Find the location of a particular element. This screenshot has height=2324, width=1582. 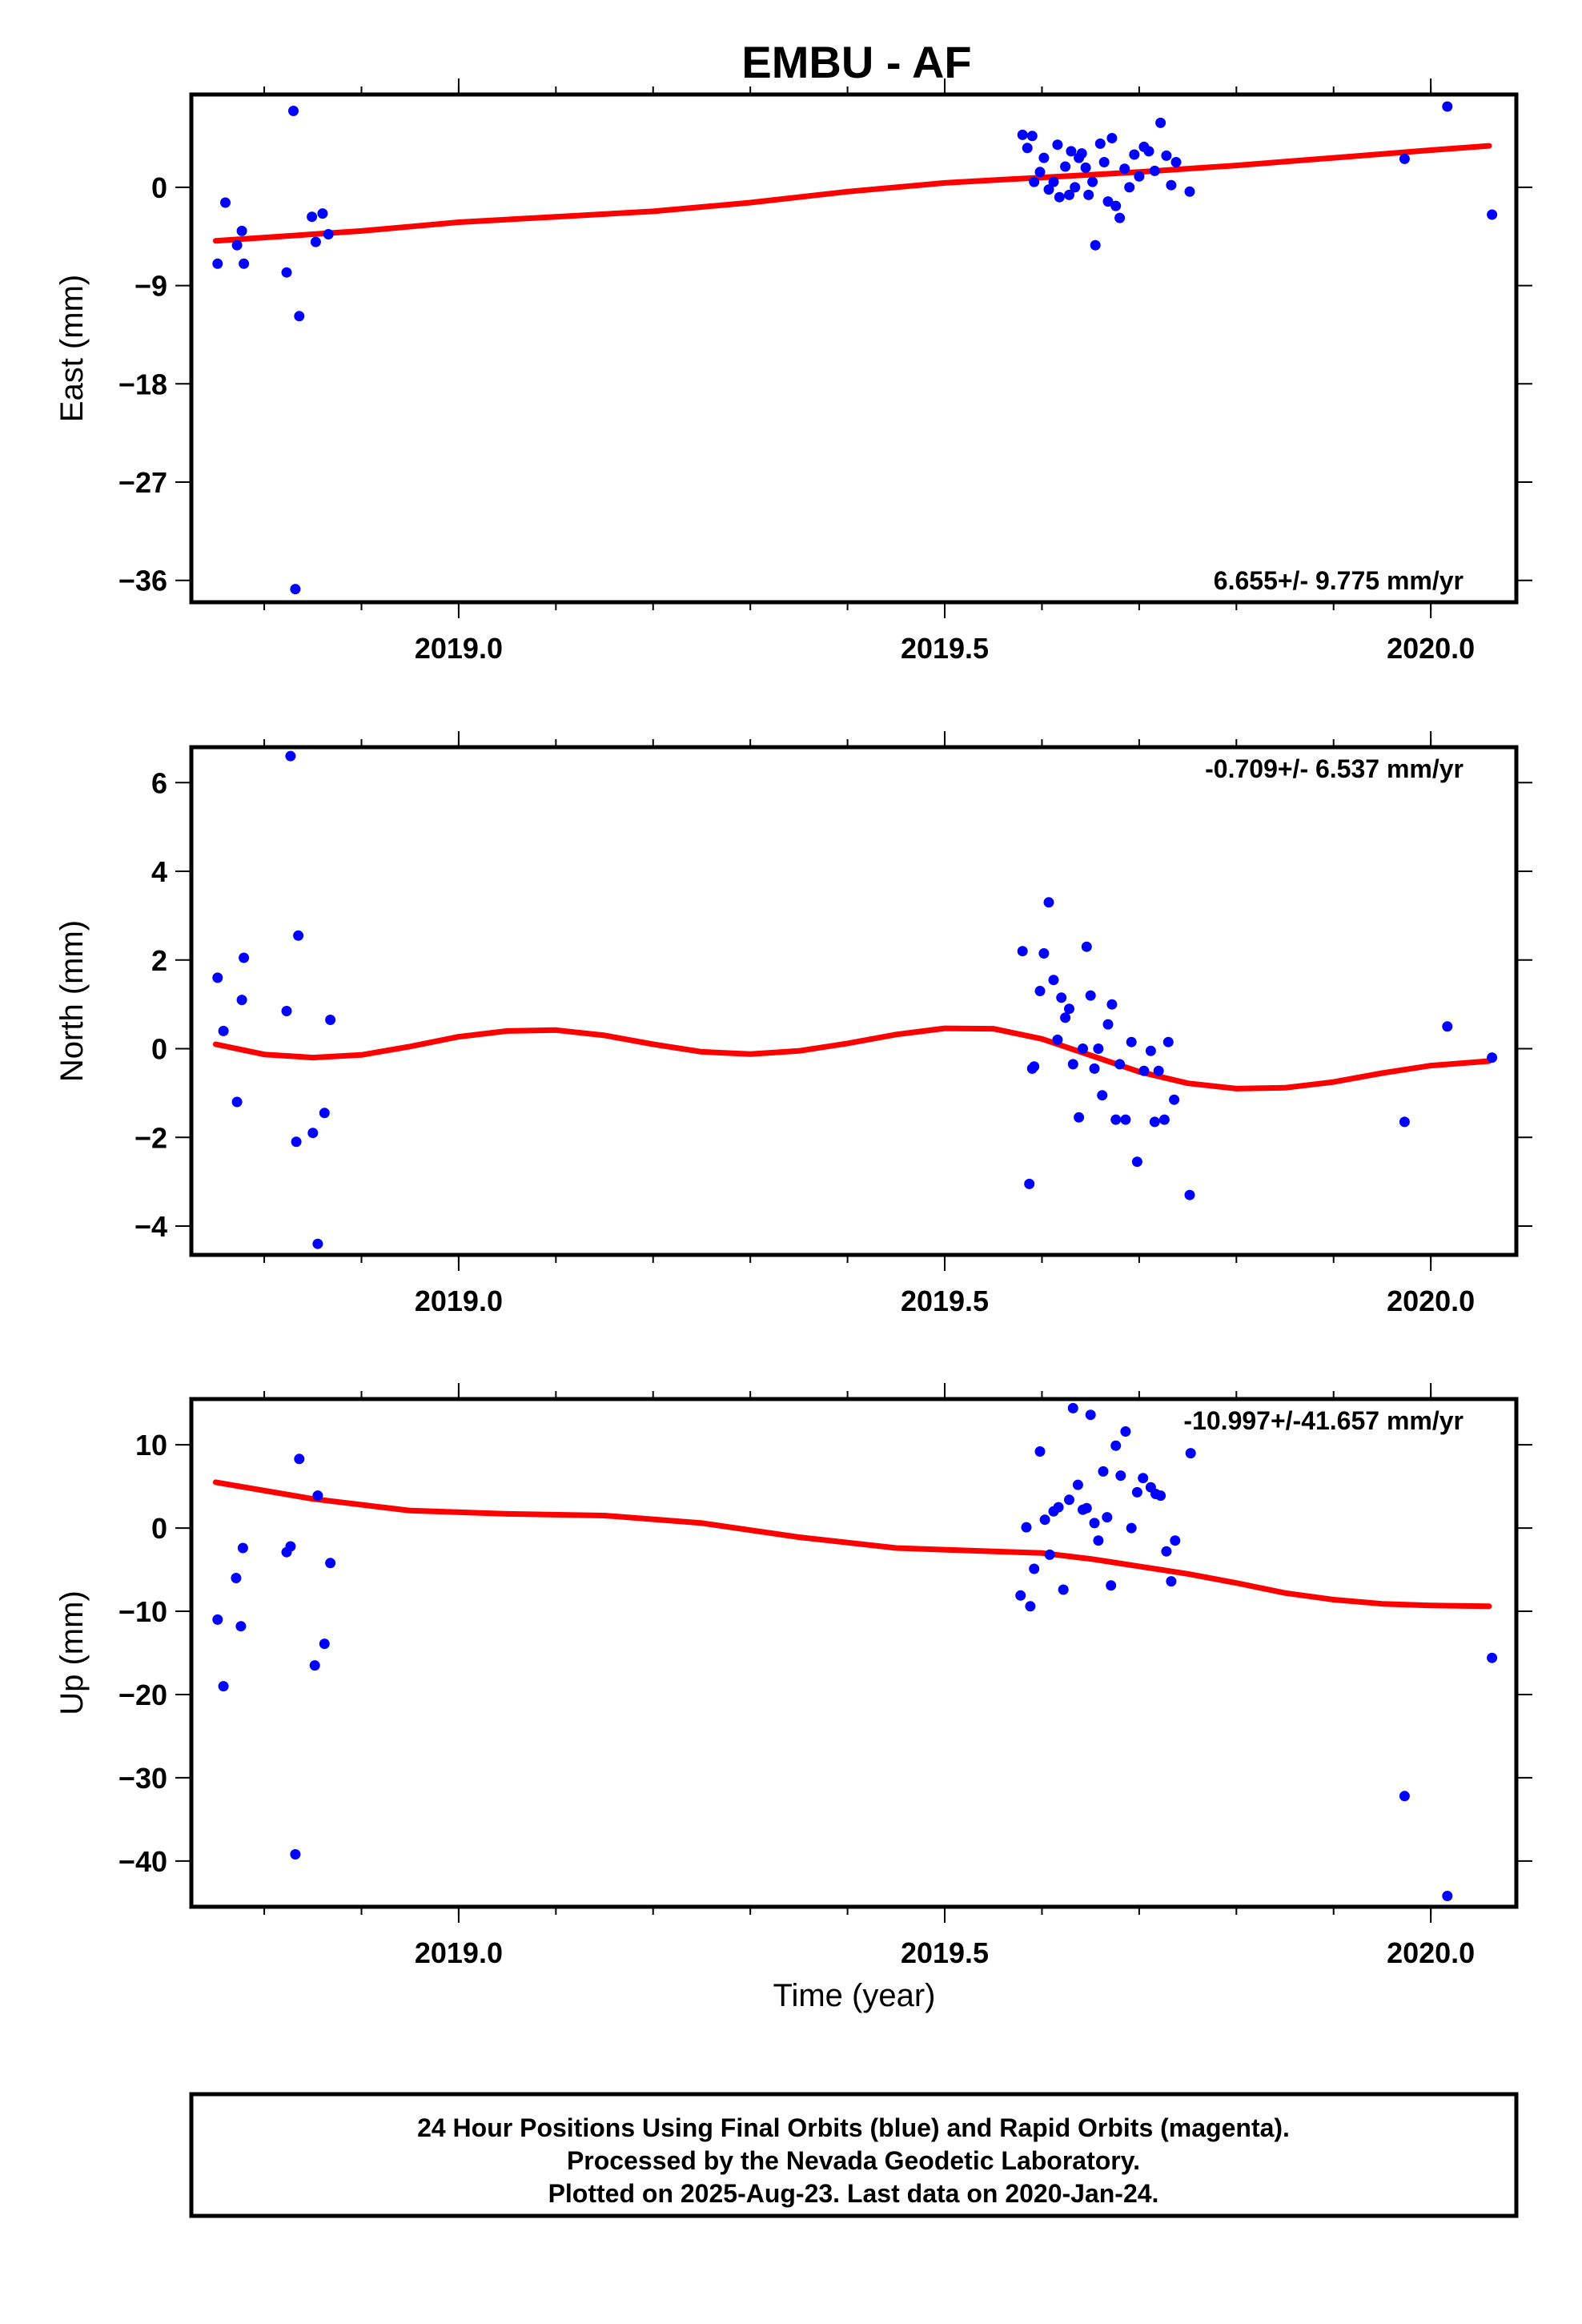

north-x-tick-label: 2019.5 is located at coordinates (945, 1301).